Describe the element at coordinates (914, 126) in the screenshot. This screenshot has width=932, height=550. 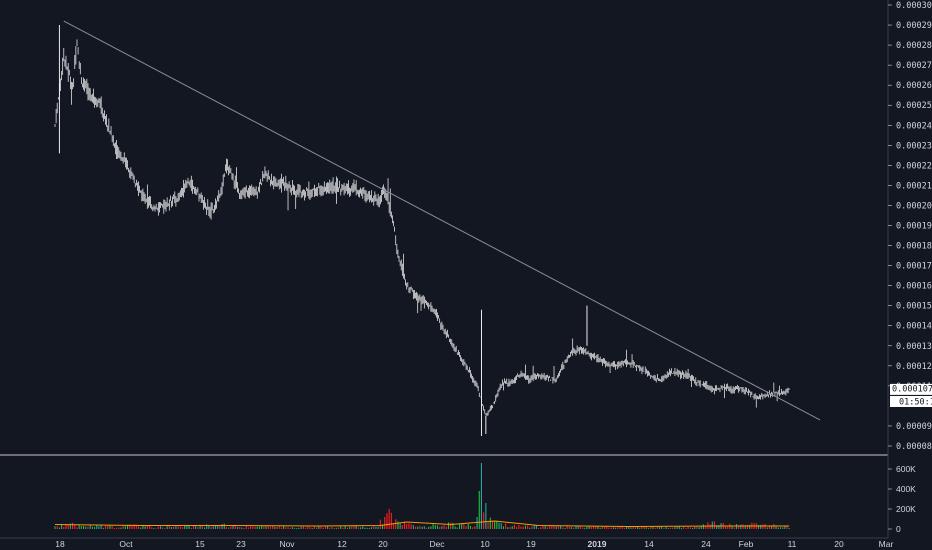
I see `price-tick-label: 0.00024000` at that location.